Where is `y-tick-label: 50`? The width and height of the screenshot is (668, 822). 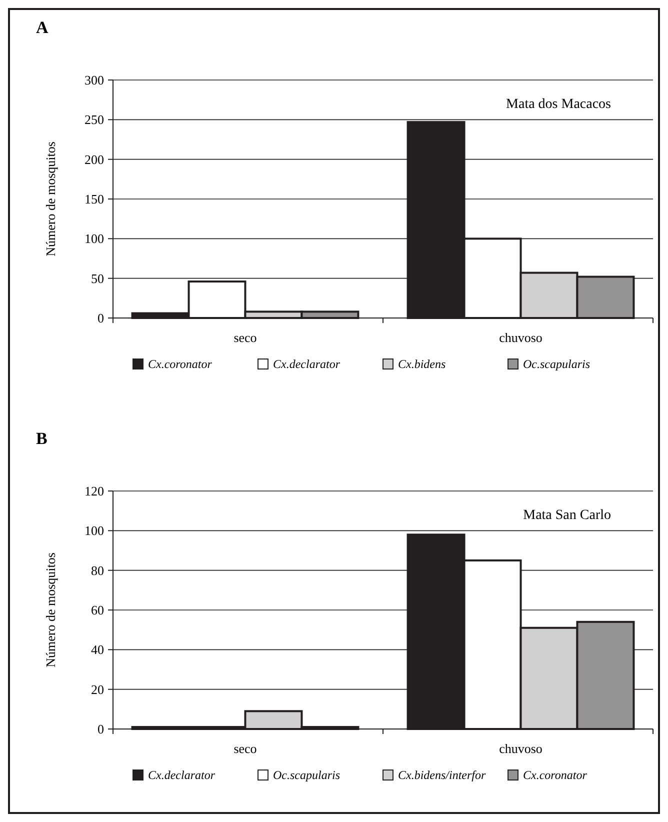 y-tick-label: 50 is located at coordinates (97, 278).